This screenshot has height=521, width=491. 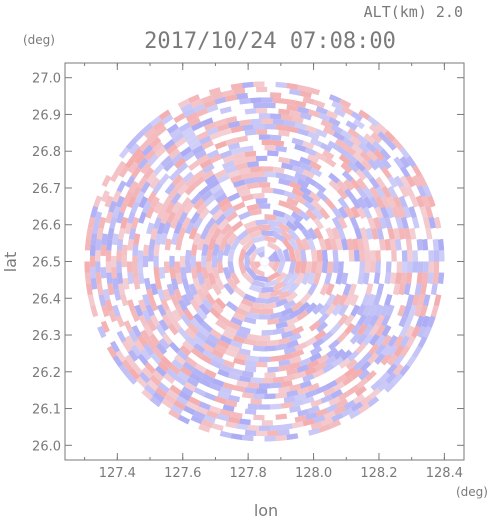 I want to click on x-unit-label: (deg), so click(x=472, y=492).